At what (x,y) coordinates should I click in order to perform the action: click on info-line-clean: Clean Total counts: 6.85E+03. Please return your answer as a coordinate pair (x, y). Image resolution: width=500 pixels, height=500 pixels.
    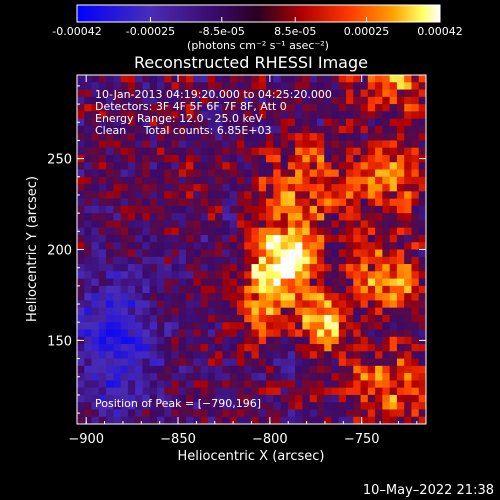
    Looking at the image, I should click on (183, 130).